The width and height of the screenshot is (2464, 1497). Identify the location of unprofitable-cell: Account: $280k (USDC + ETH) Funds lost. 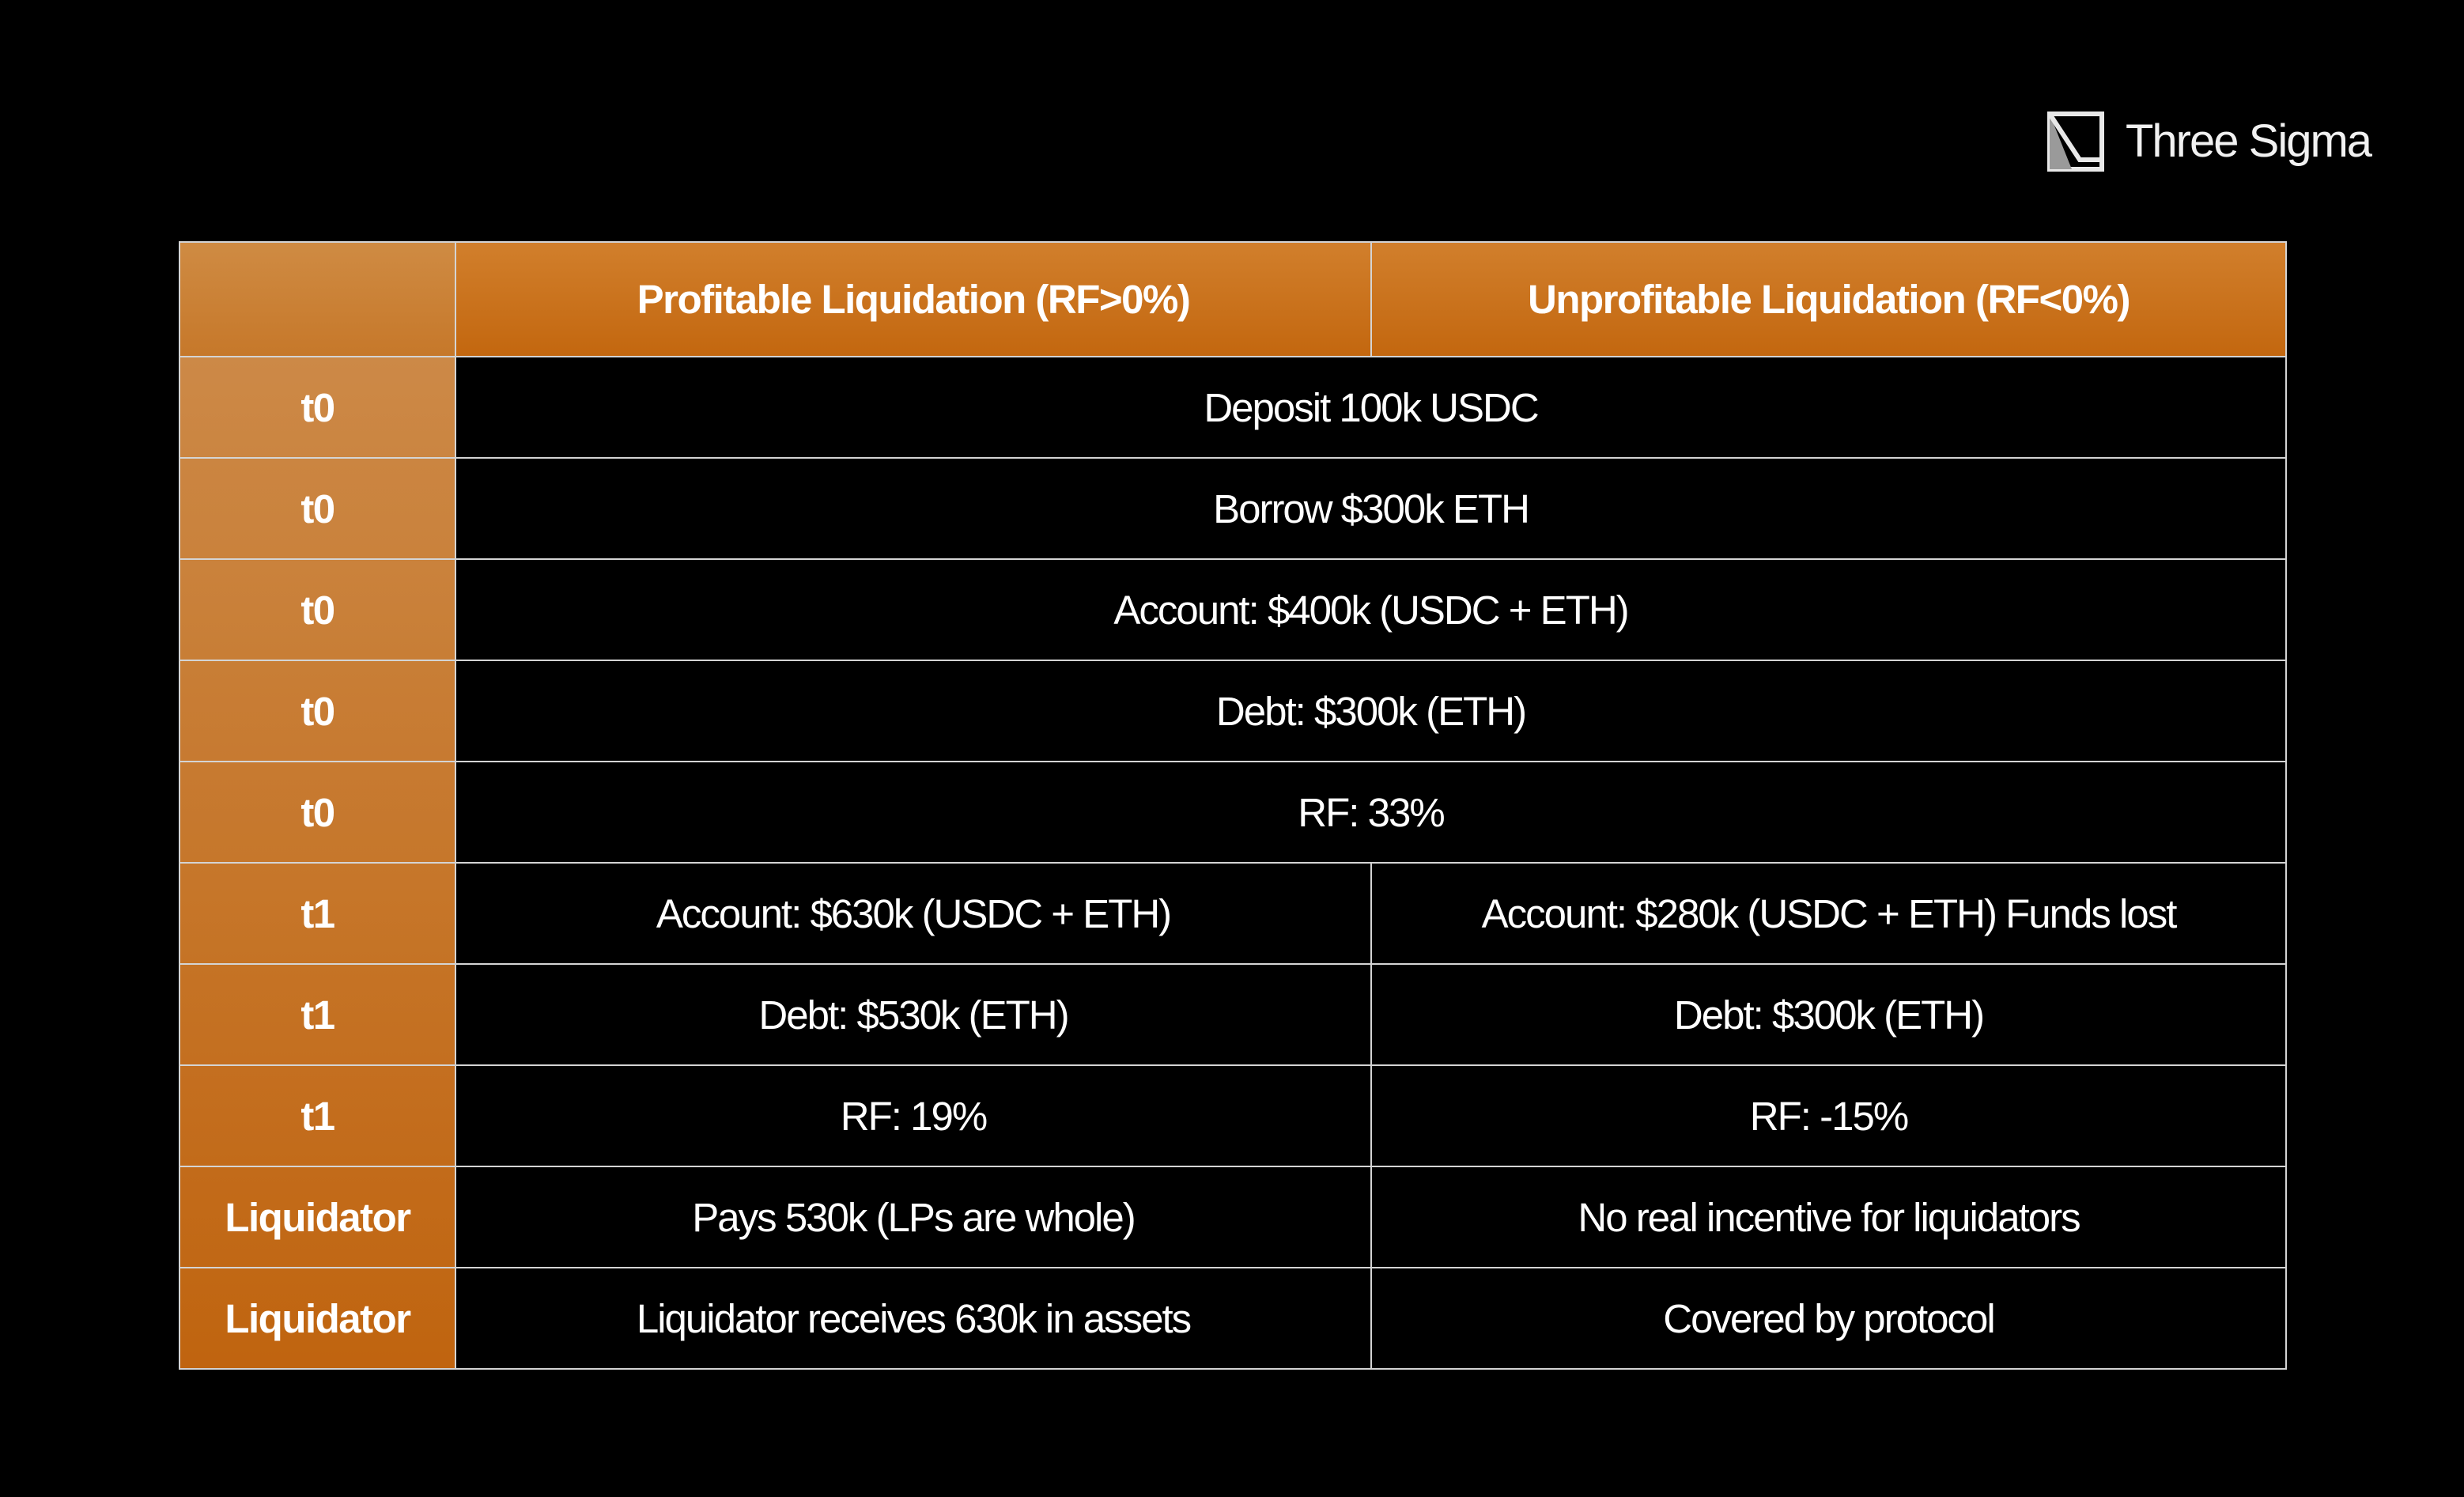
(1828, 913).